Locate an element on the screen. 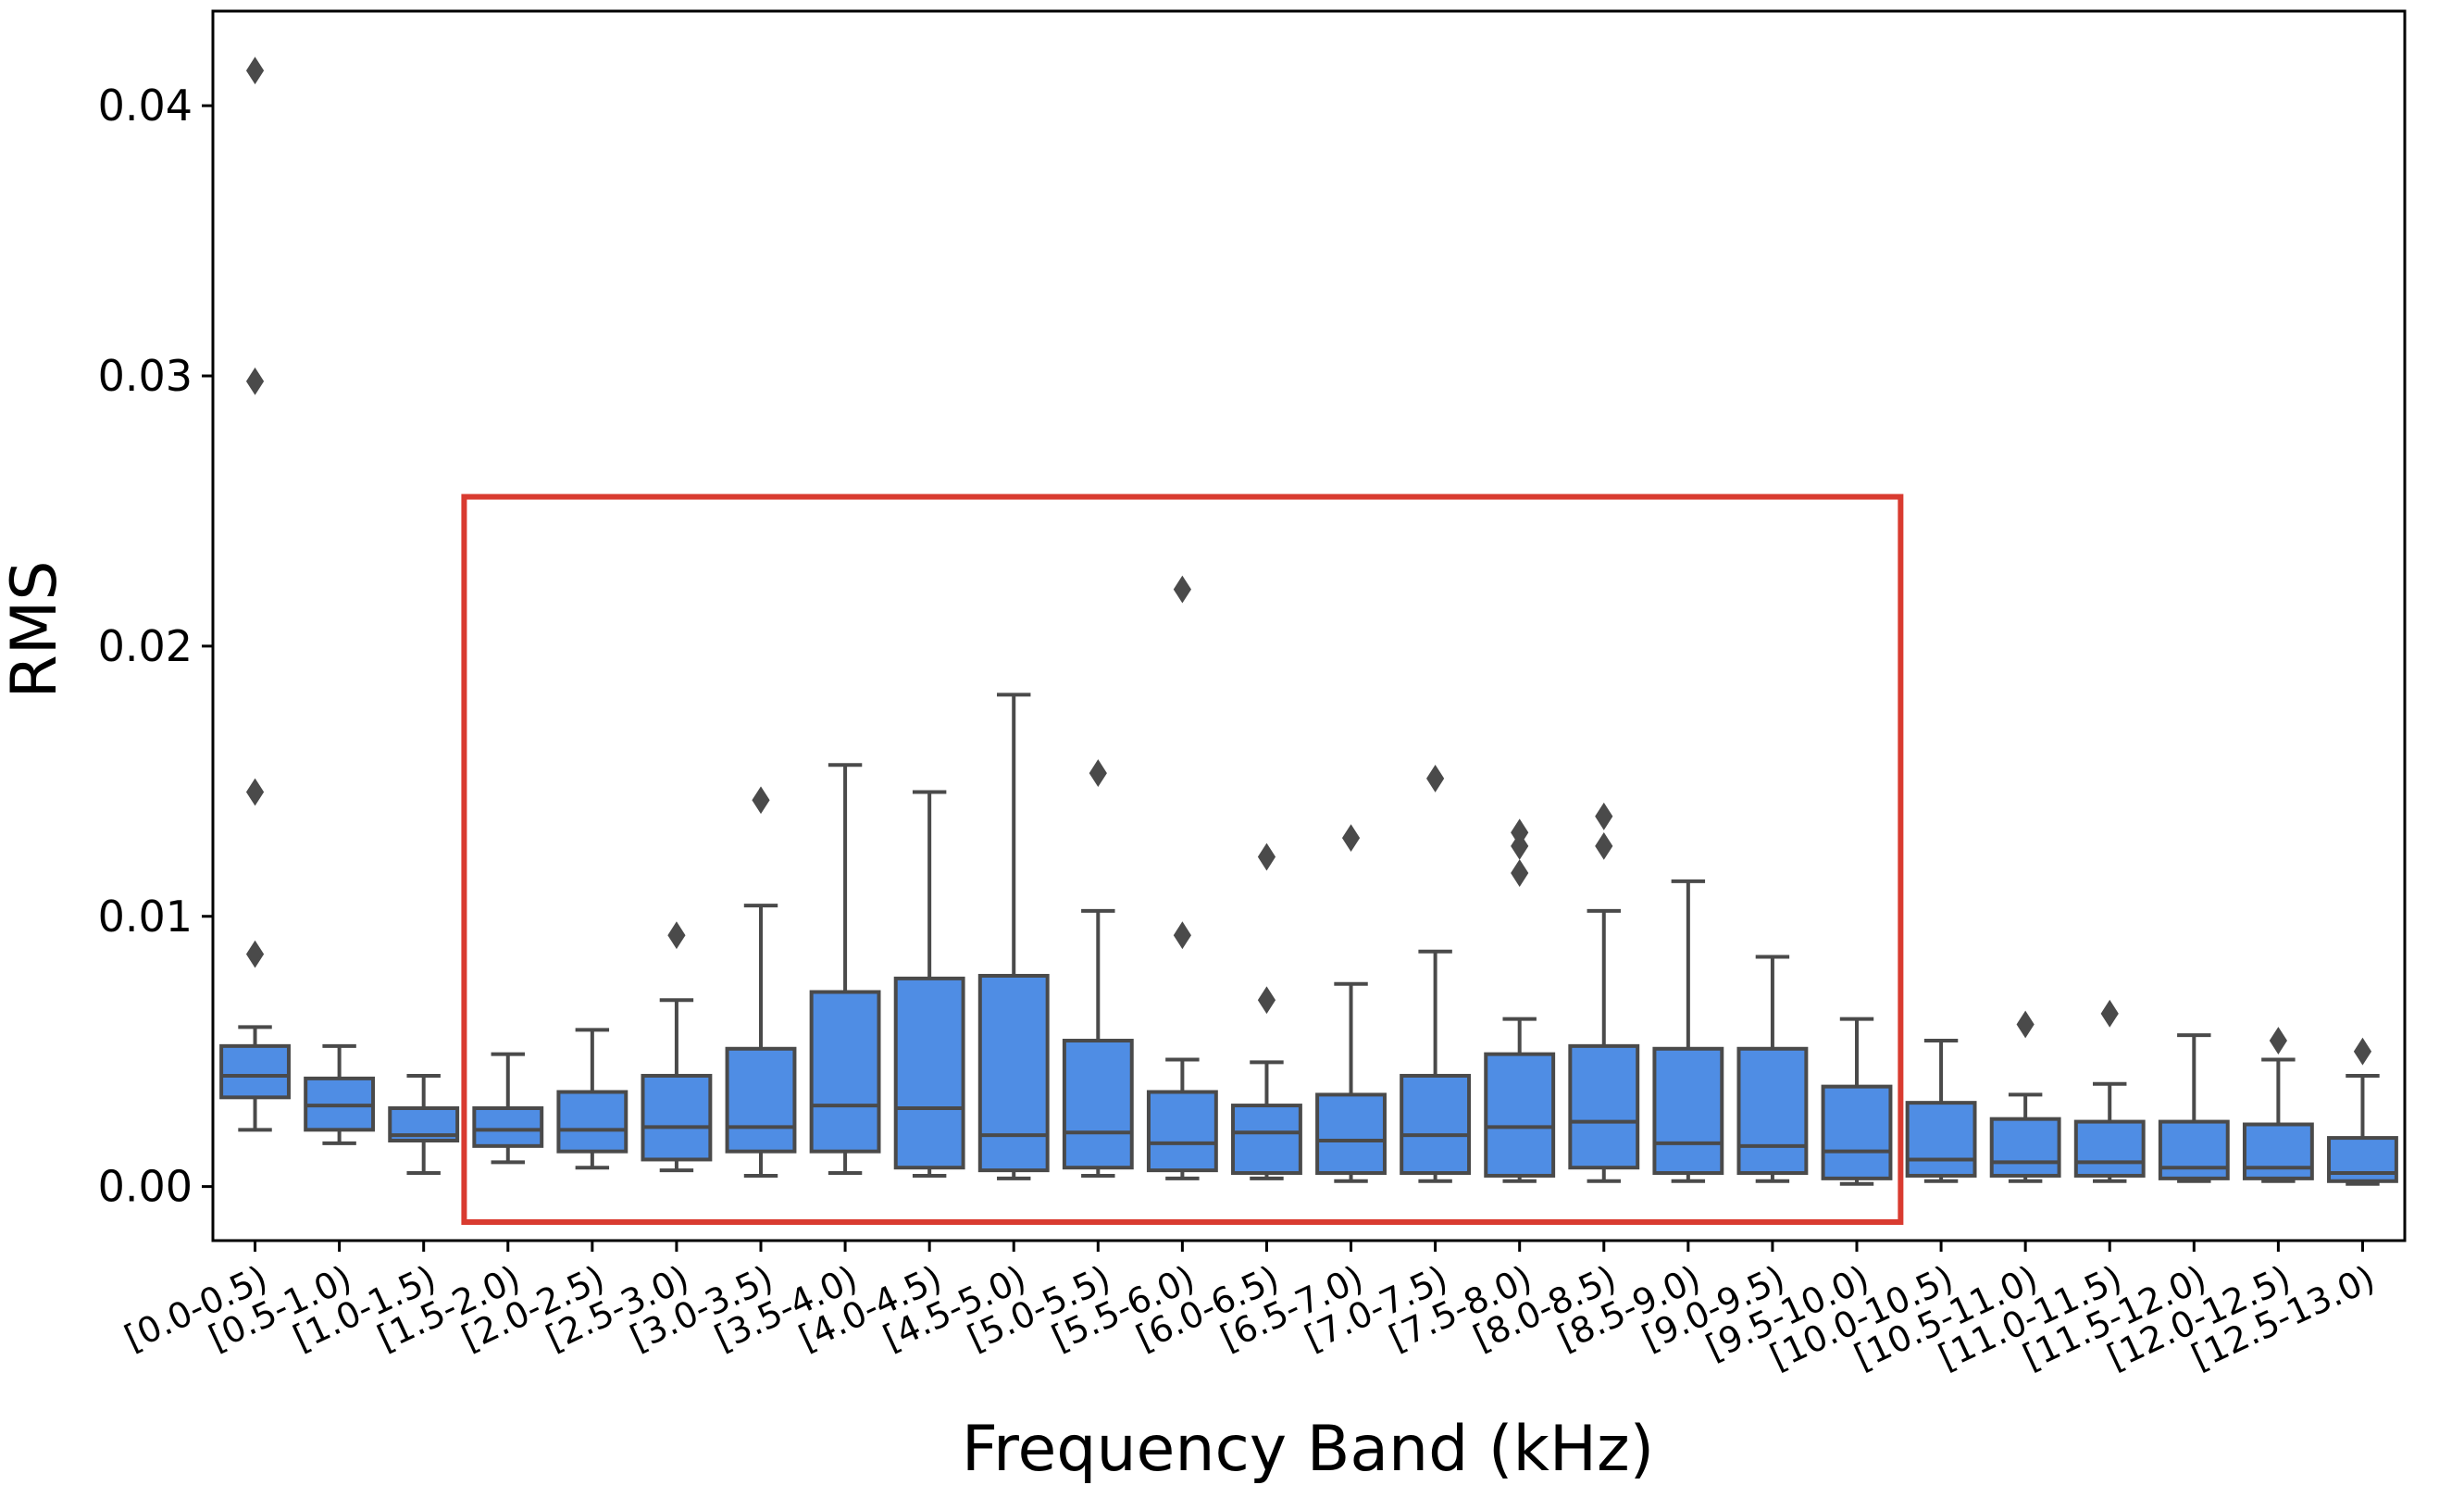 Image resolution: width=2464 pixels, height=1485 pixels. y-tick-label: 0.01 is located at coordinates (145, 917).